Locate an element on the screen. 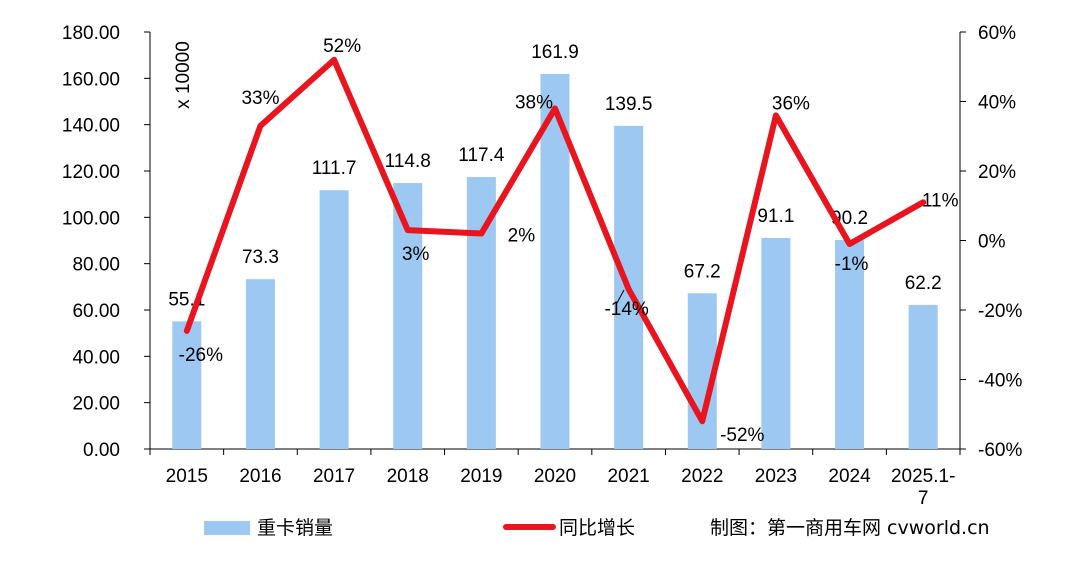  label-leader-line is located at coordinates (620, 296).